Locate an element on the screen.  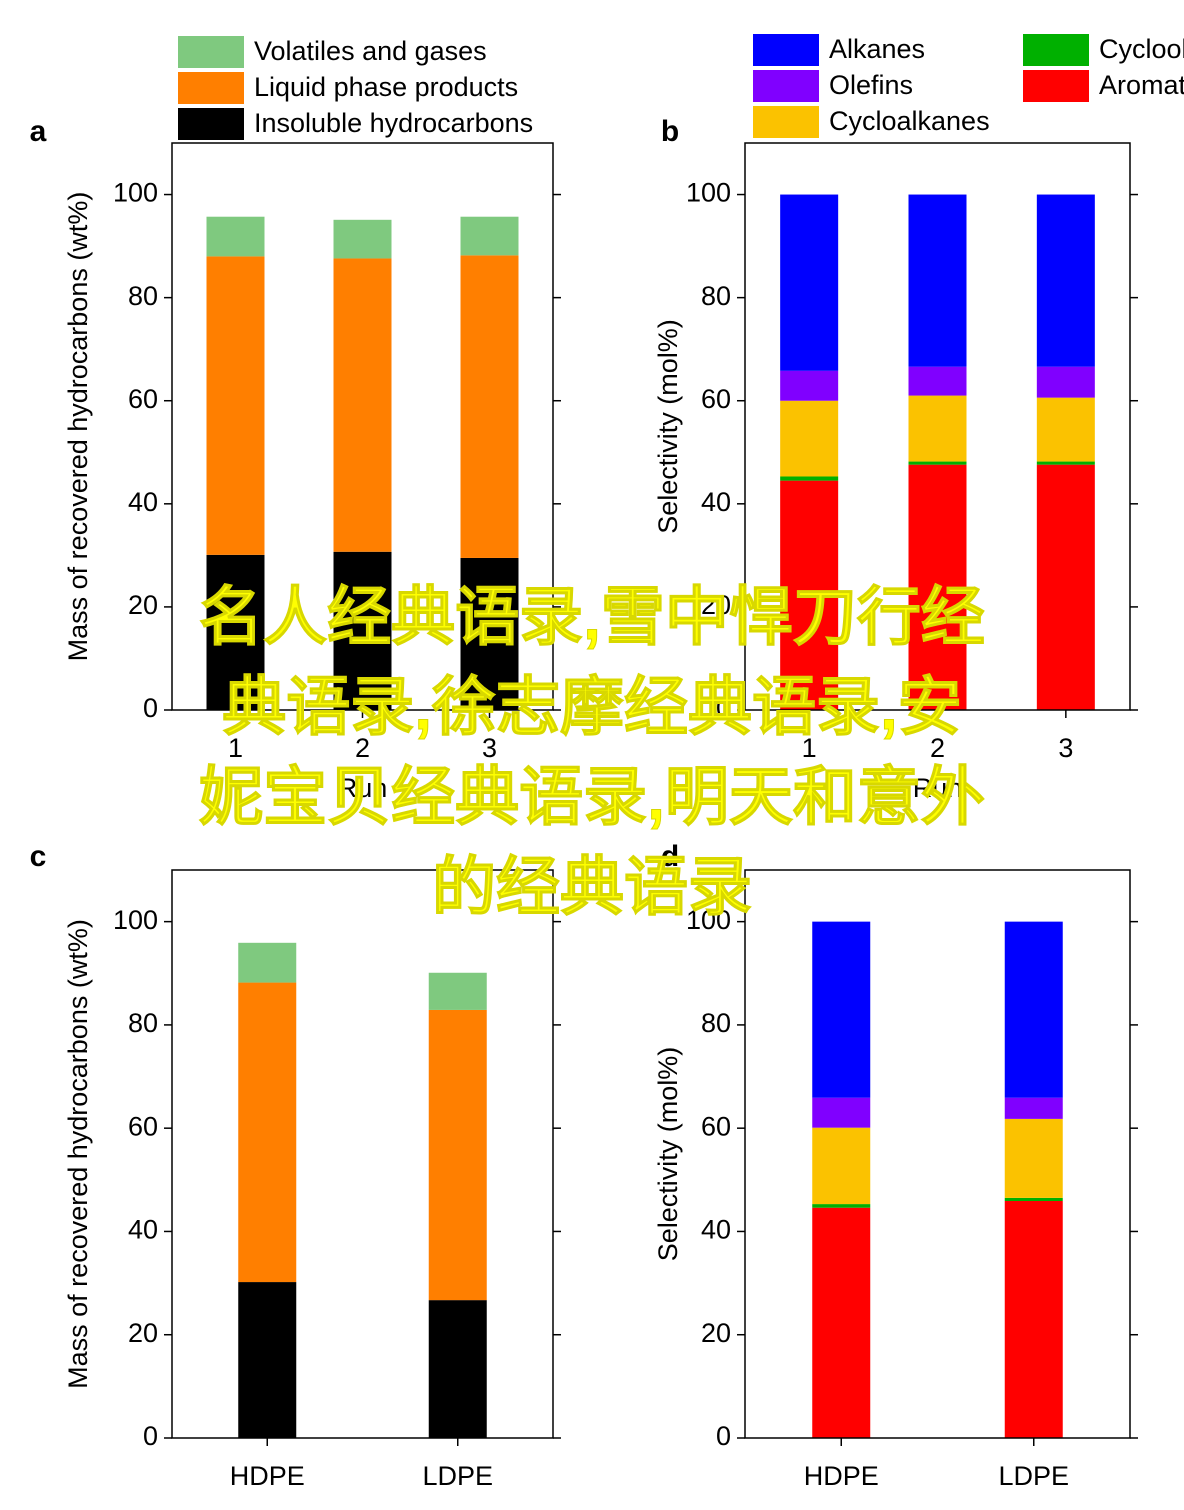
legend-label: Aromatics is located at coordinates (1141, 85).